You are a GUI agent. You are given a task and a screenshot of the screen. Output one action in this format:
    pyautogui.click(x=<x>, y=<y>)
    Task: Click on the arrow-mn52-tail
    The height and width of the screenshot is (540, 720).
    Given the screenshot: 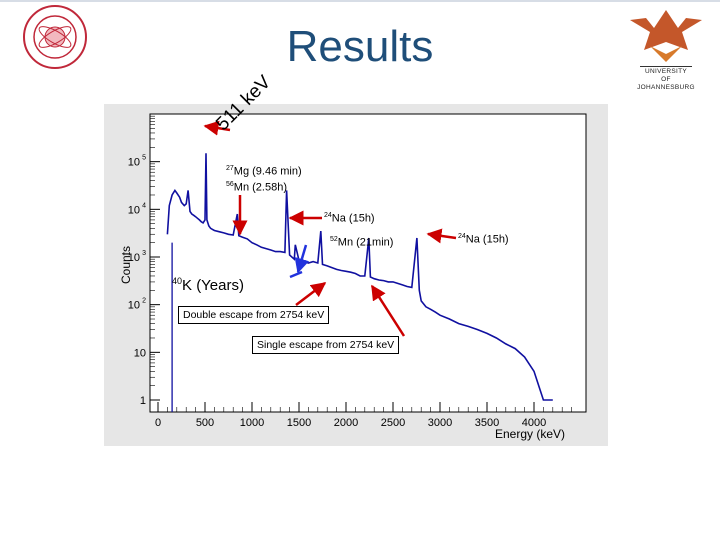 What is the action you would take?
    pyautogui.click(x=296, y=274)
    